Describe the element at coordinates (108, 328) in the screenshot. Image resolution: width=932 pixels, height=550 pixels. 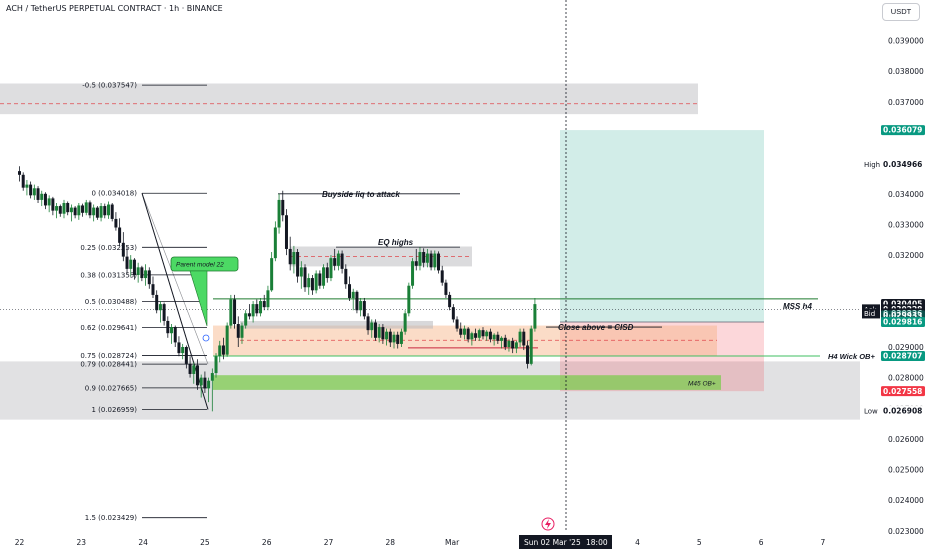
I see `fib-label-5: 0.62 (0.029641)` at that location.